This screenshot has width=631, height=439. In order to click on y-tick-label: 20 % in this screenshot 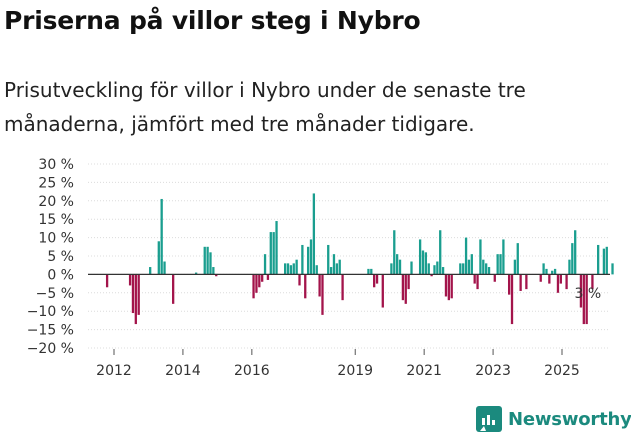, I will do `click(56, 202)`.